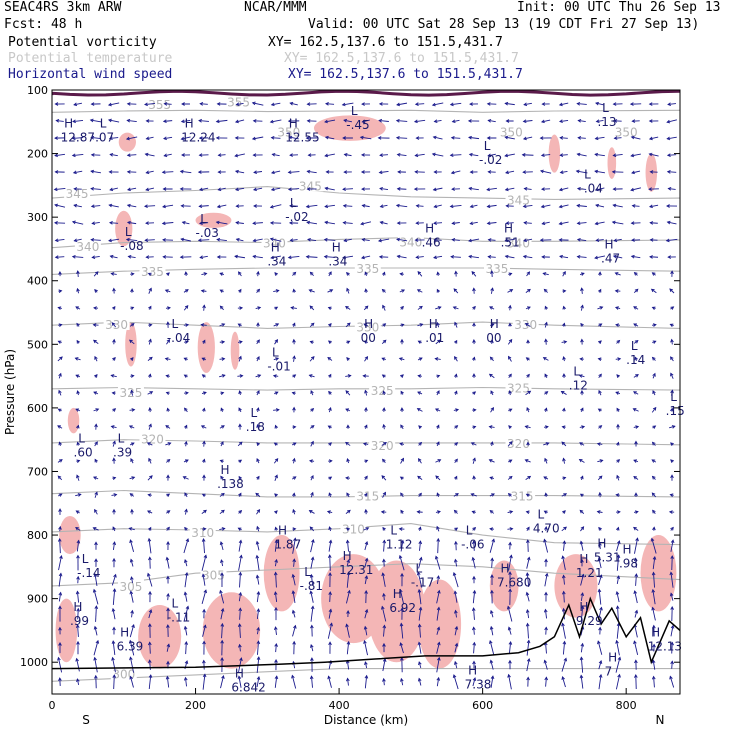 The height and width of the screenshot is (740, 740). I want to click on y-tick-label: 900, so click(37, 599).